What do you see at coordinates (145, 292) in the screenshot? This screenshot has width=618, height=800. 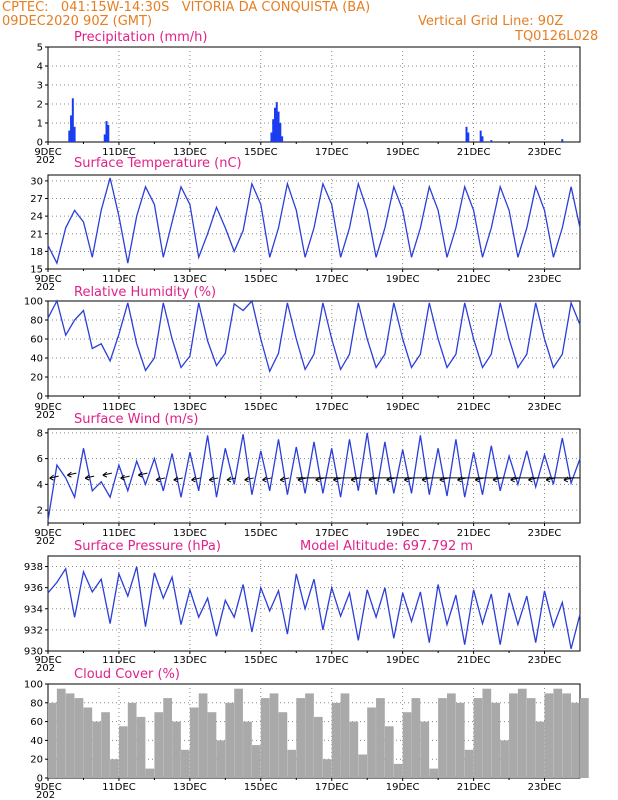 I see `panel-title: Relative Humidity (%)` at bounding box center [145, 292].